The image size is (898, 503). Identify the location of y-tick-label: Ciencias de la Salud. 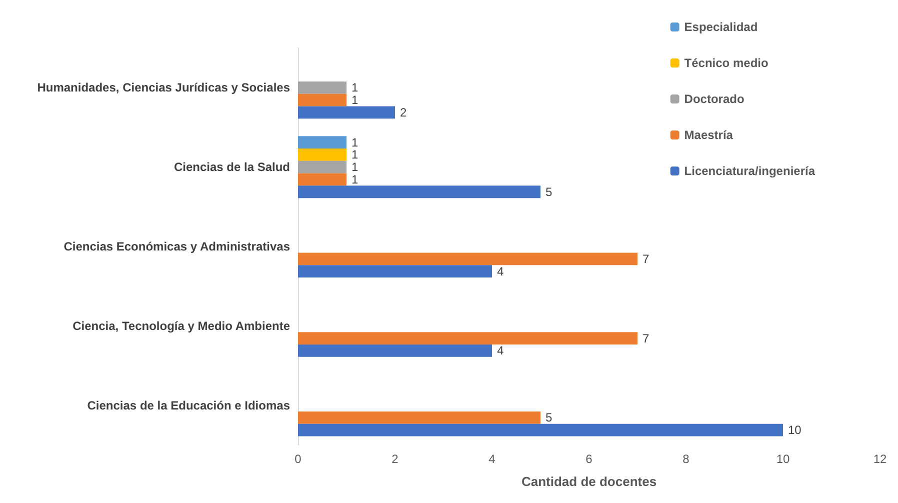
(232, 167).